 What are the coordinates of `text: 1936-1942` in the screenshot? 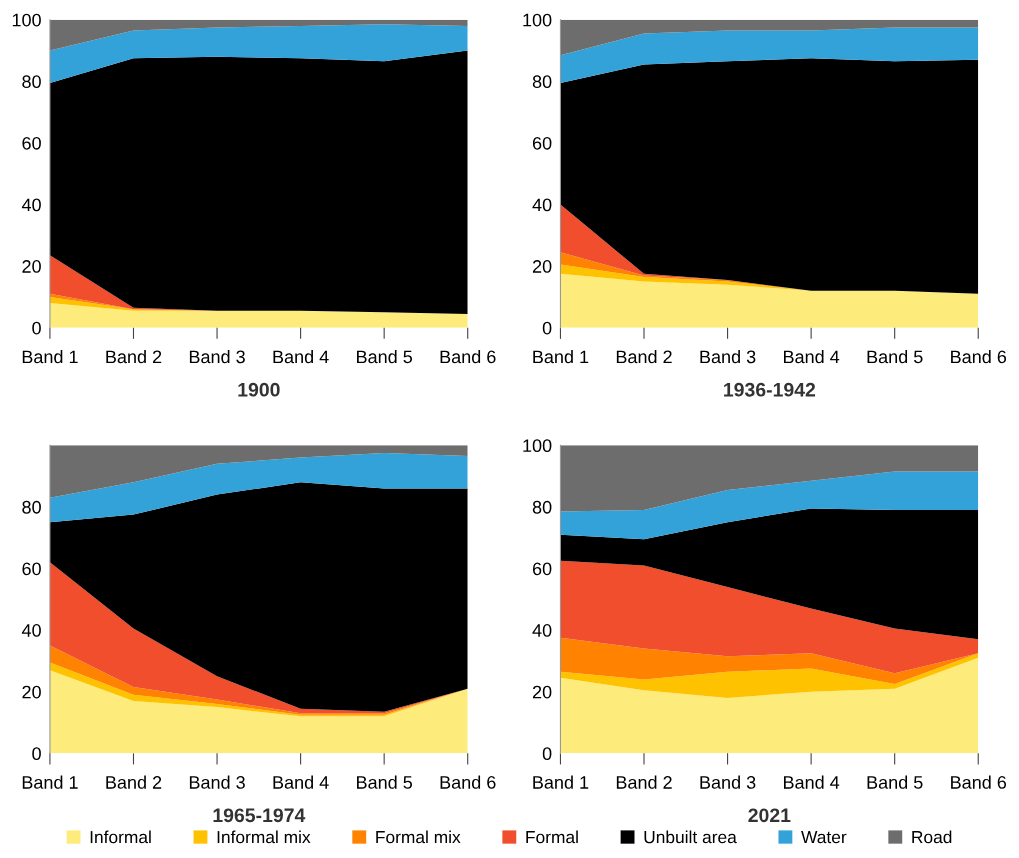 It's located at (770, 389).